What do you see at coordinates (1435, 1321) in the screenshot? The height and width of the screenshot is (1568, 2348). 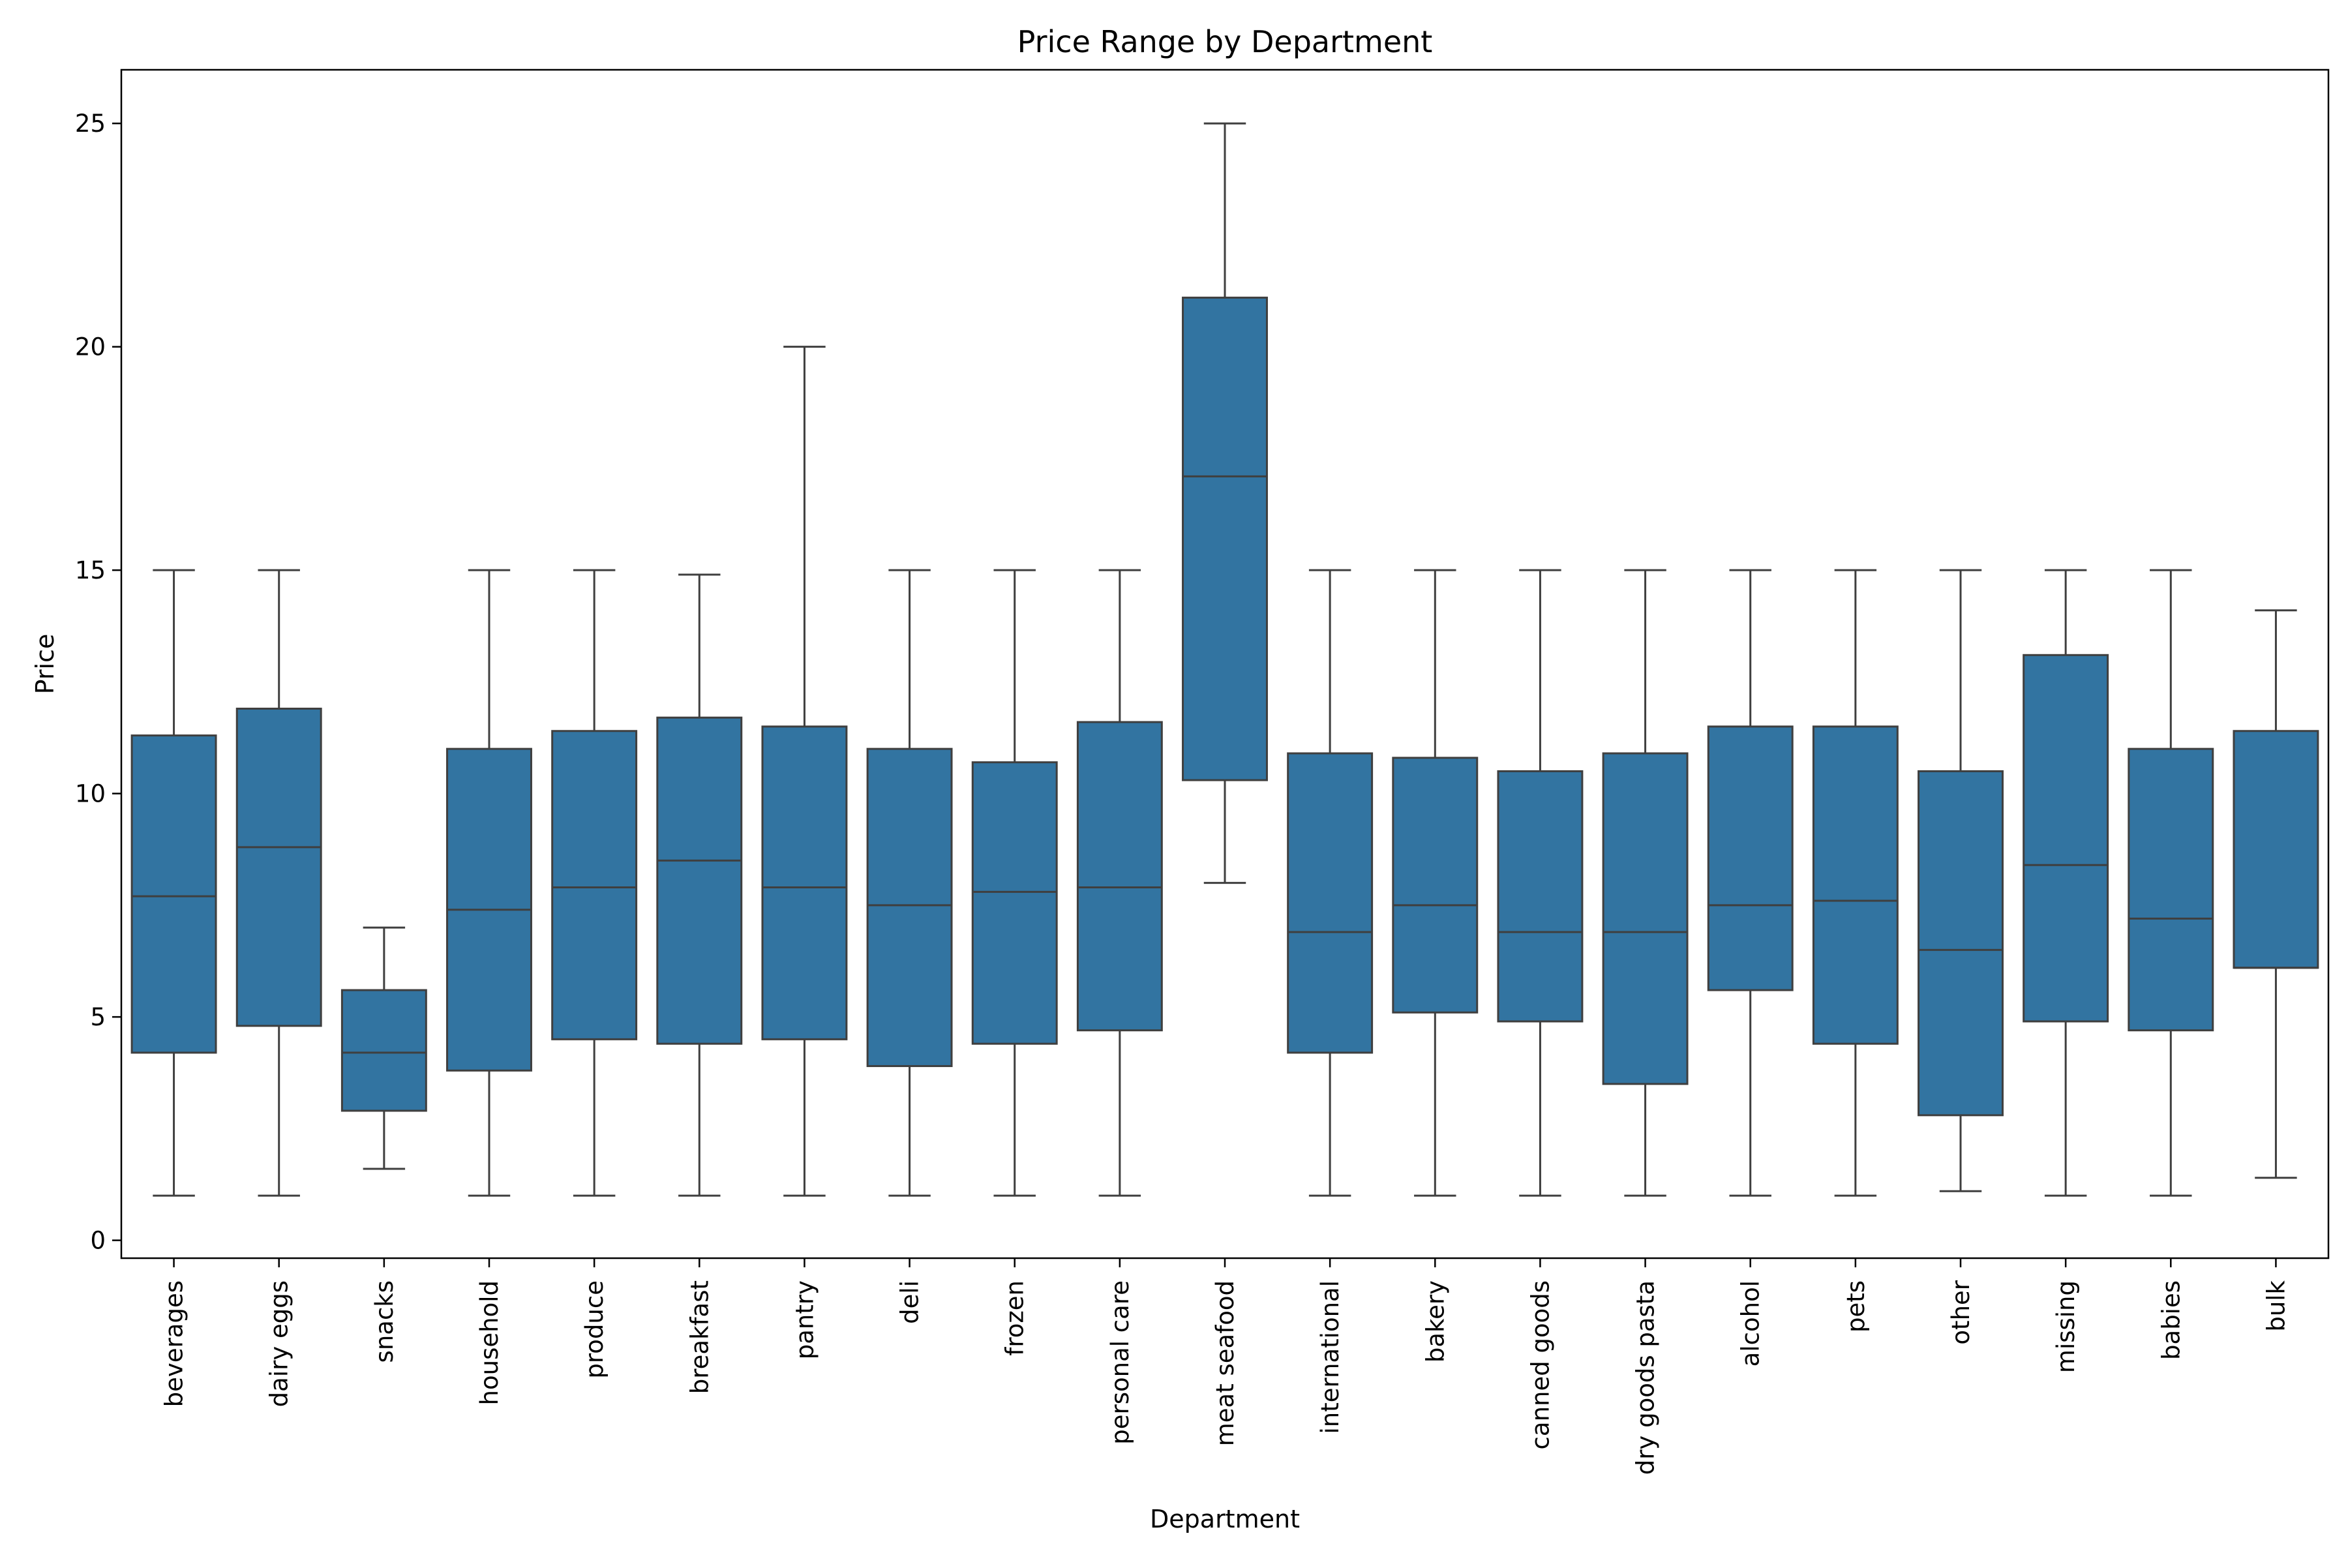 I see `x-tick-label: bakery` at bounding box center [1435, 1321].